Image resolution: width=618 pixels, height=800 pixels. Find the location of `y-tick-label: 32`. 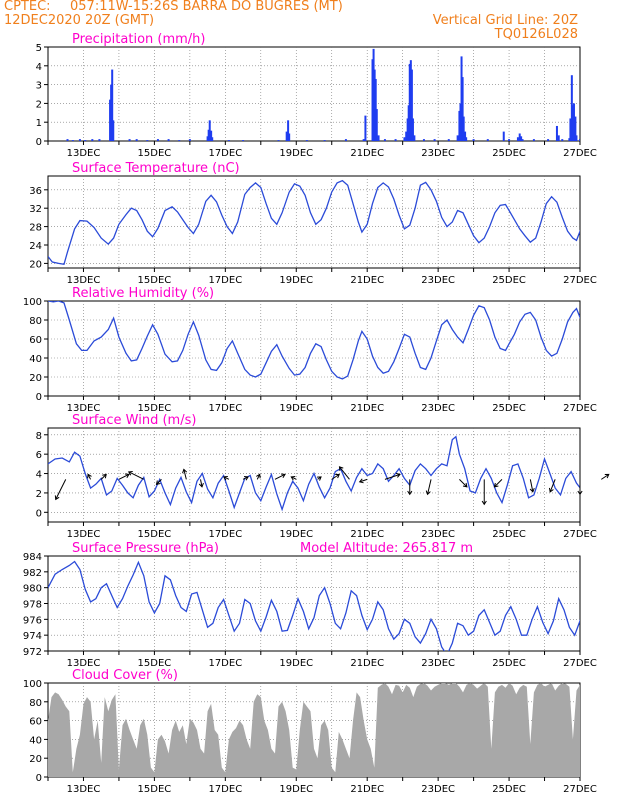

y-tick-label: 32 is located at coordinates (35, 209).